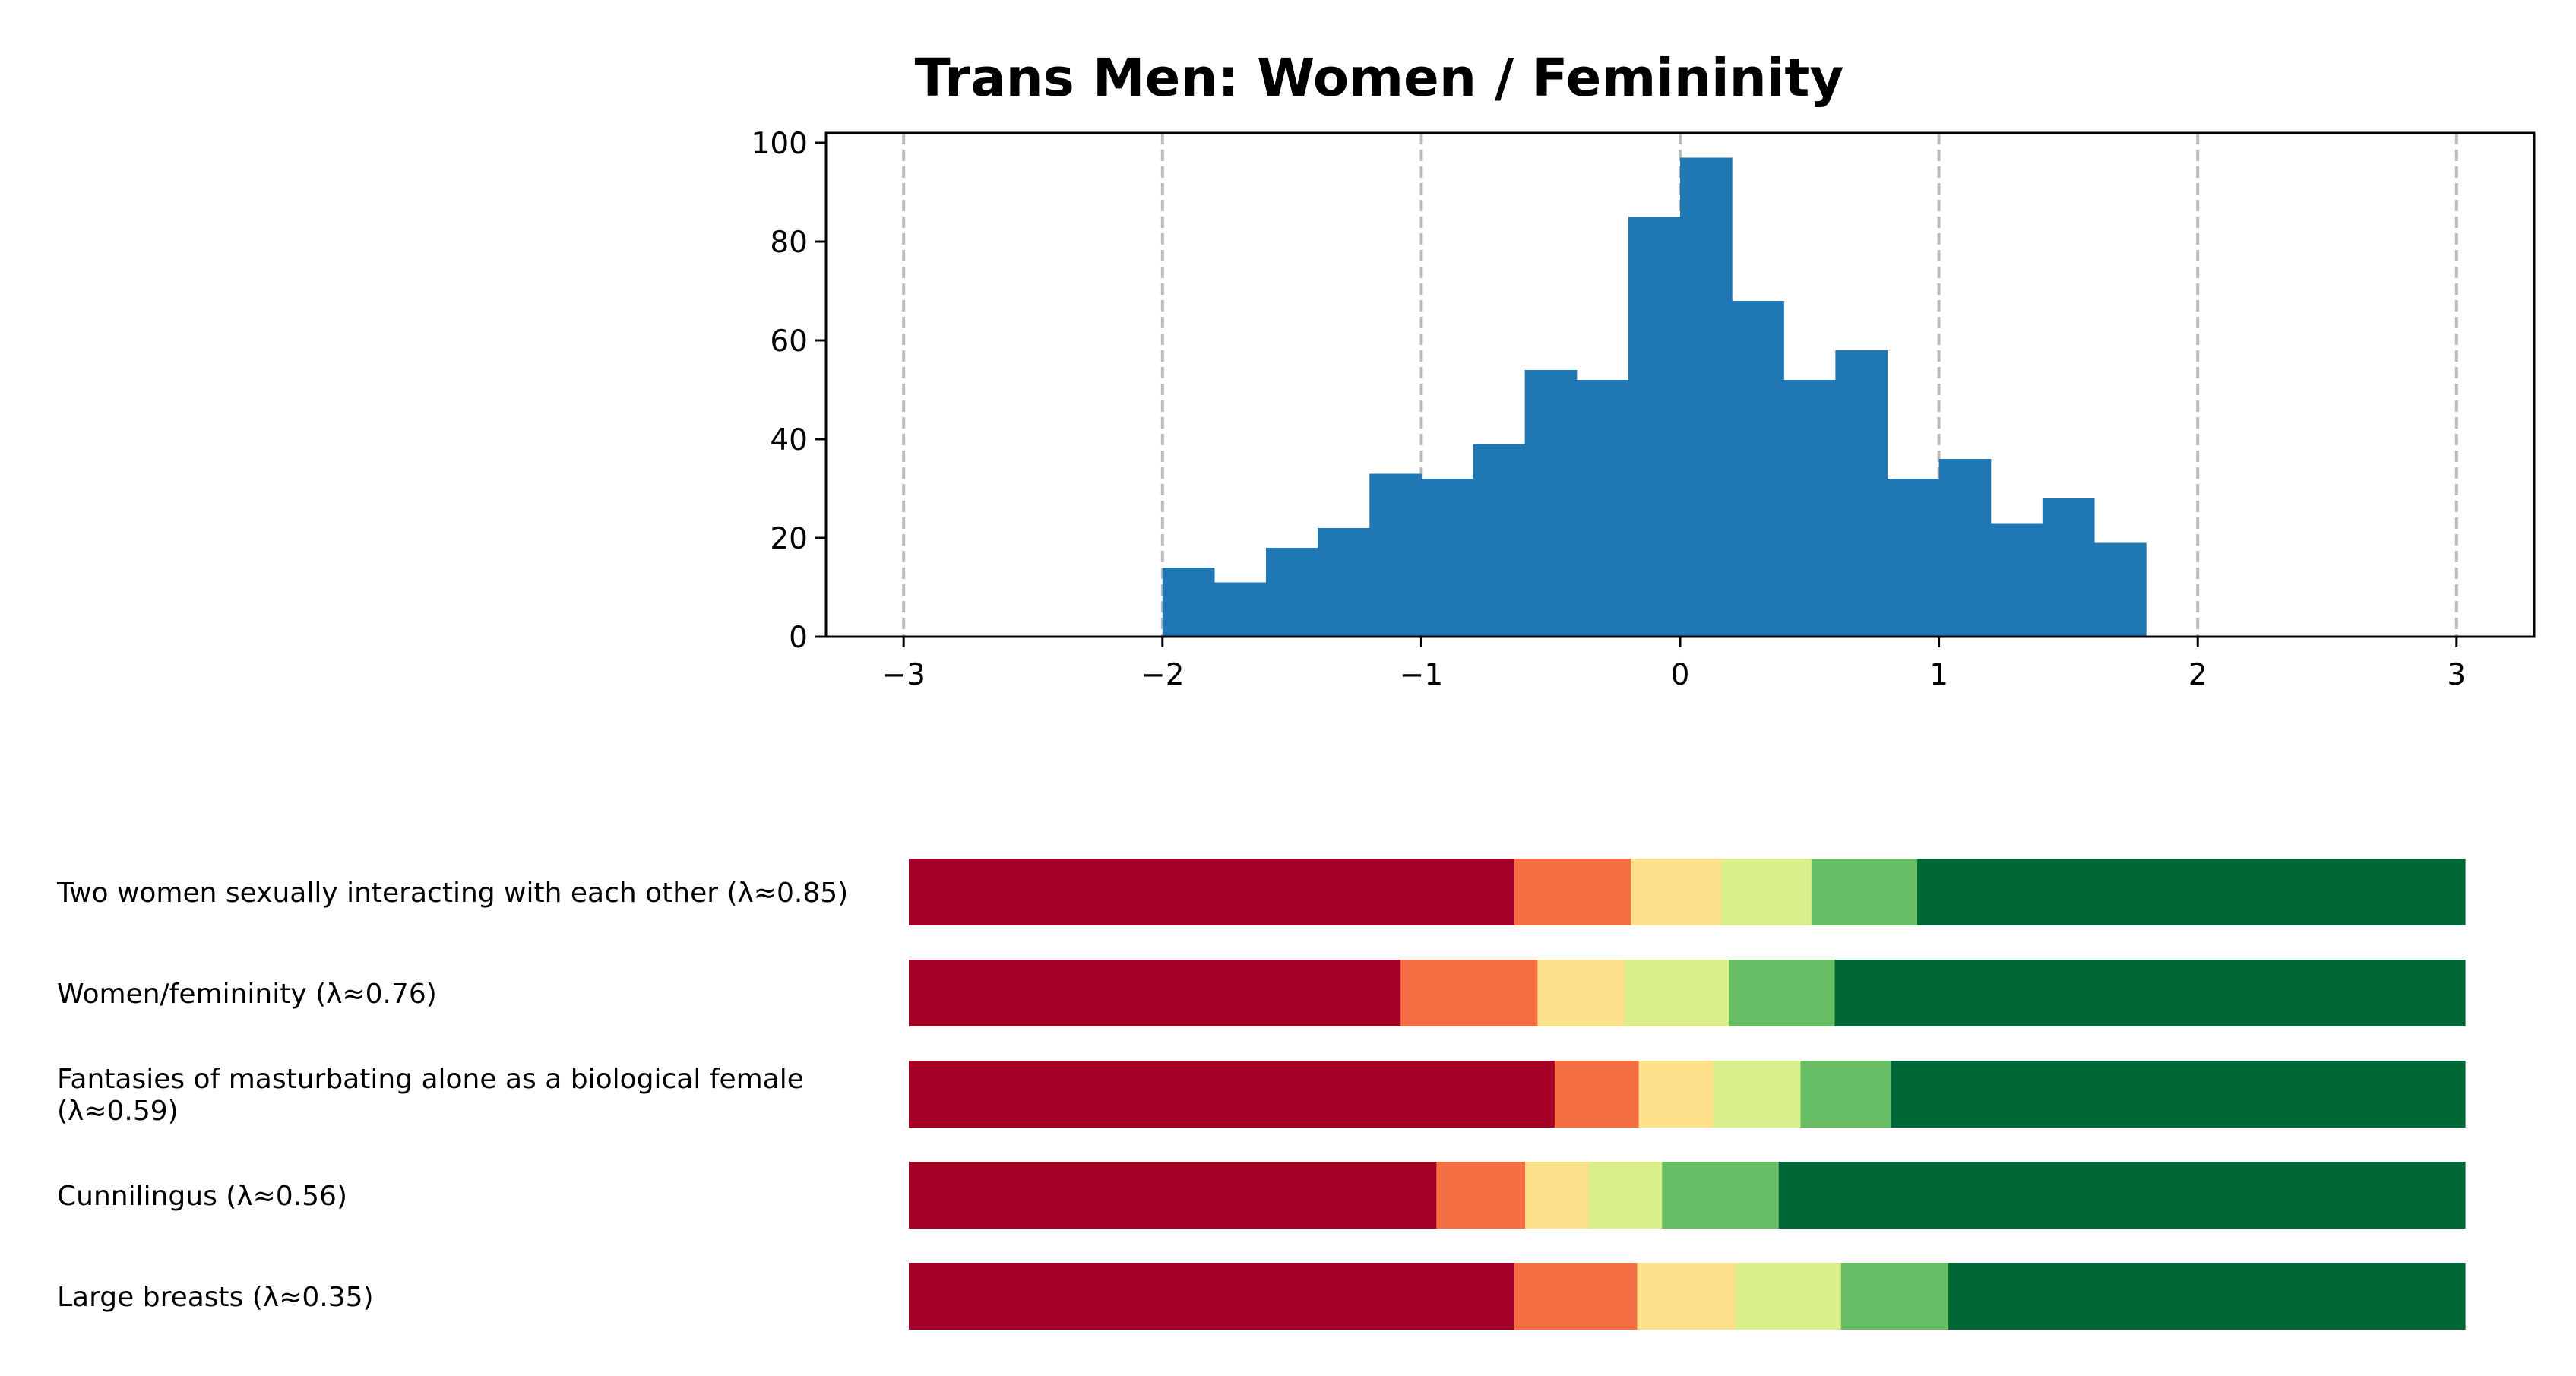  I want to click on x-tick-label: −1, so click(1422, 675).